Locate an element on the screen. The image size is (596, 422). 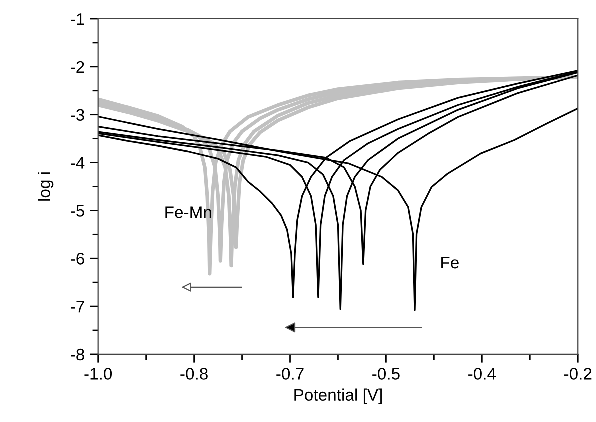
y-tick-label: -7 is located at coordinates (77, 307).